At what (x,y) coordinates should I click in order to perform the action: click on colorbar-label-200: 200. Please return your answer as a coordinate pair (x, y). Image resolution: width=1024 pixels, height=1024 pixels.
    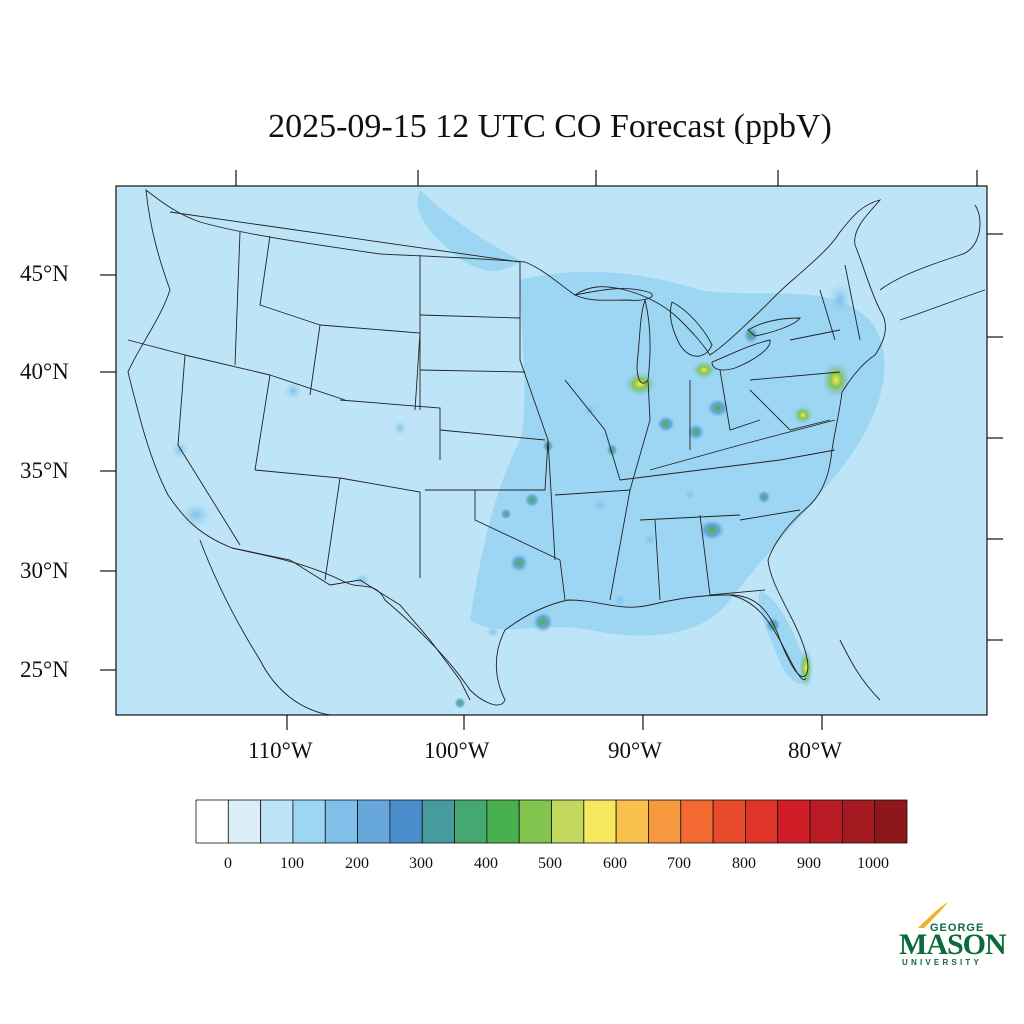
    Looking at the image, I should click on (357, 863).